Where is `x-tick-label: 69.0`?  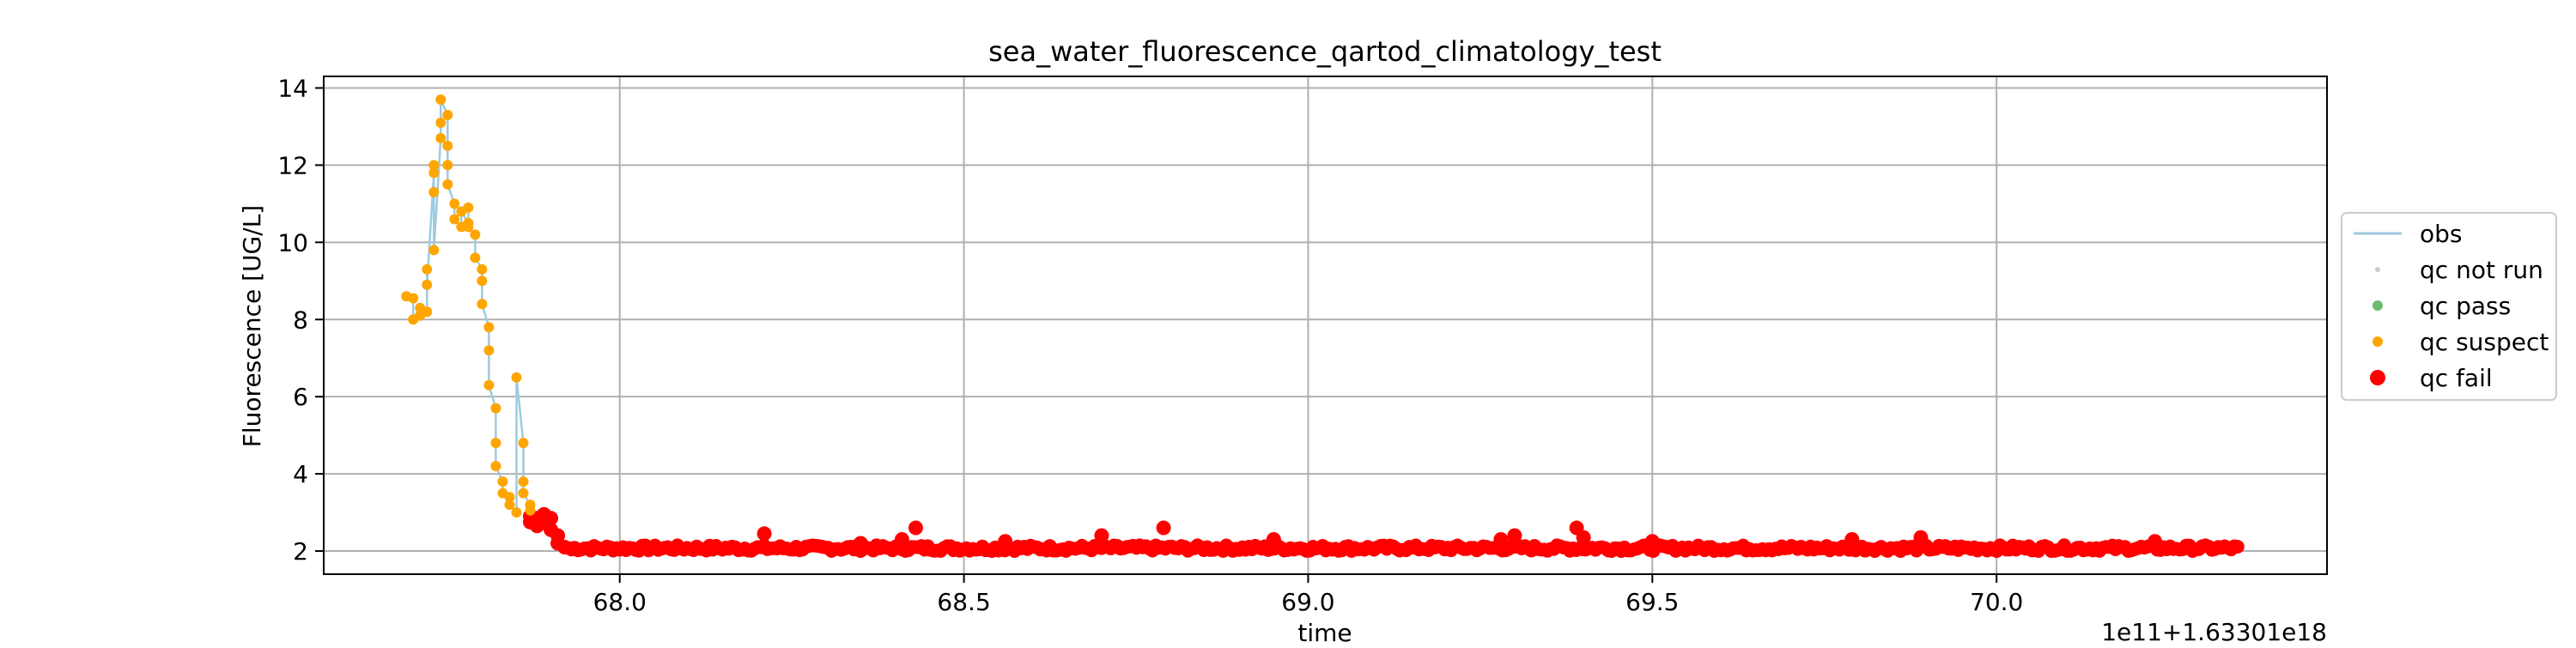
x-tick-label: 69.0 is located at coordinates (1308, 602).